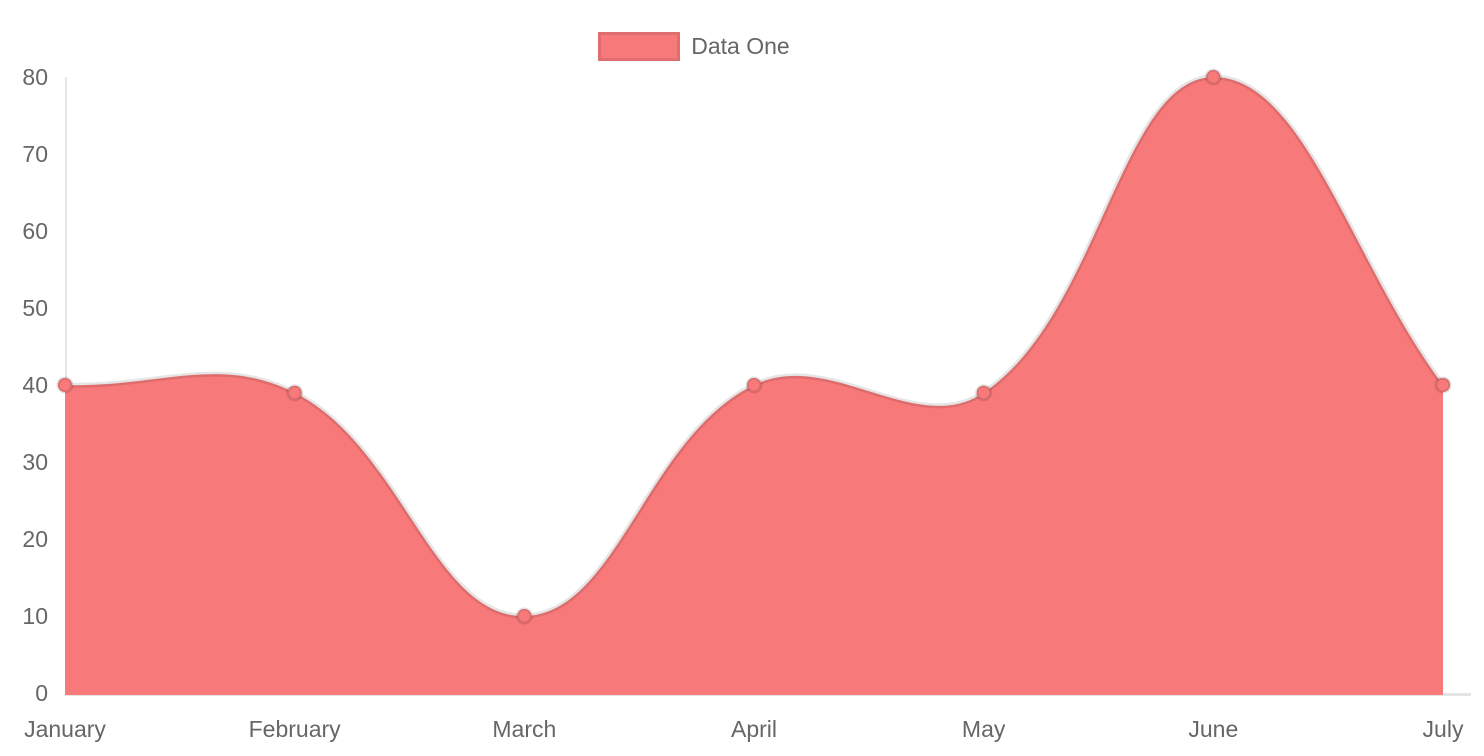 The image size is (1484, 756). I want to click on y-tick-label: 50, so click(35, 308).